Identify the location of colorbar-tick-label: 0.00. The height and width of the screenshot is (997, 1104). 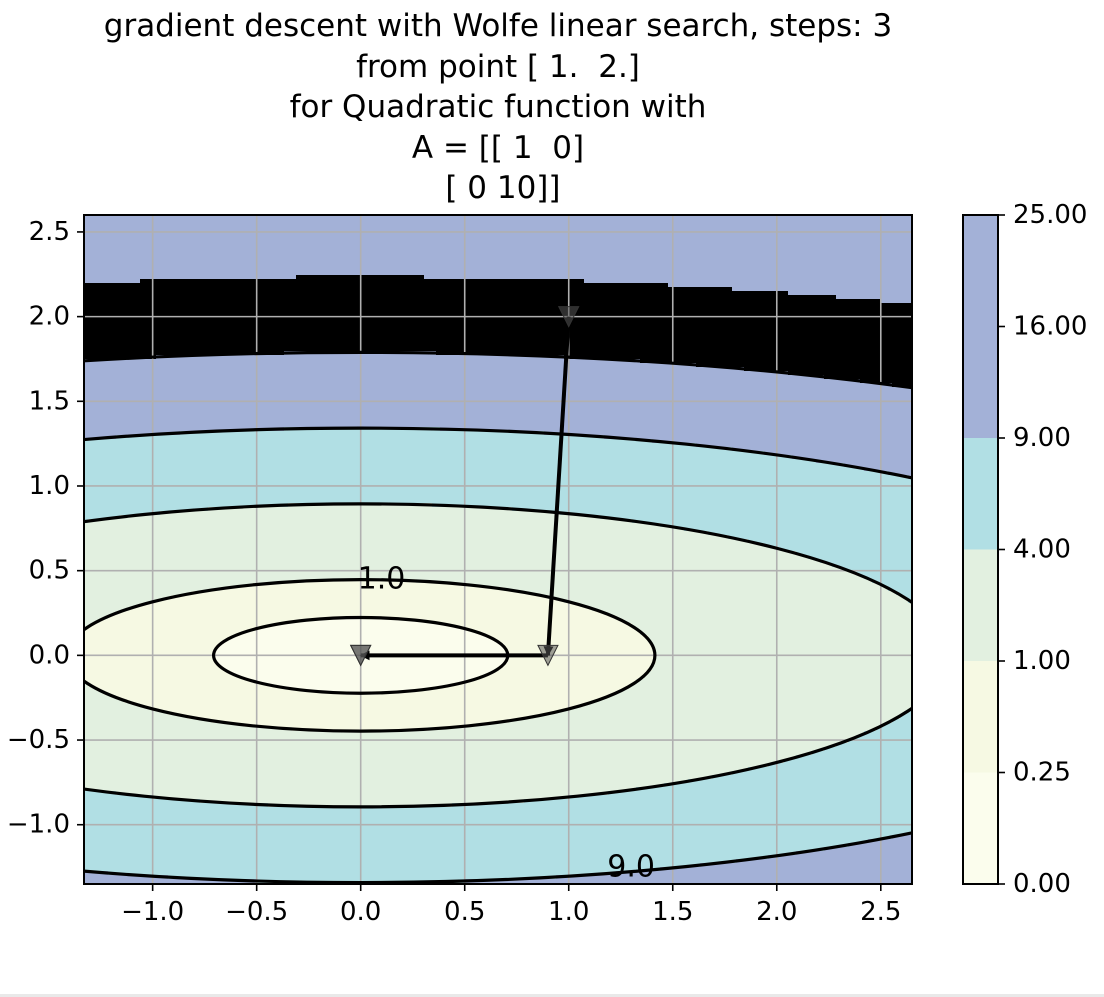
(1042, 884).